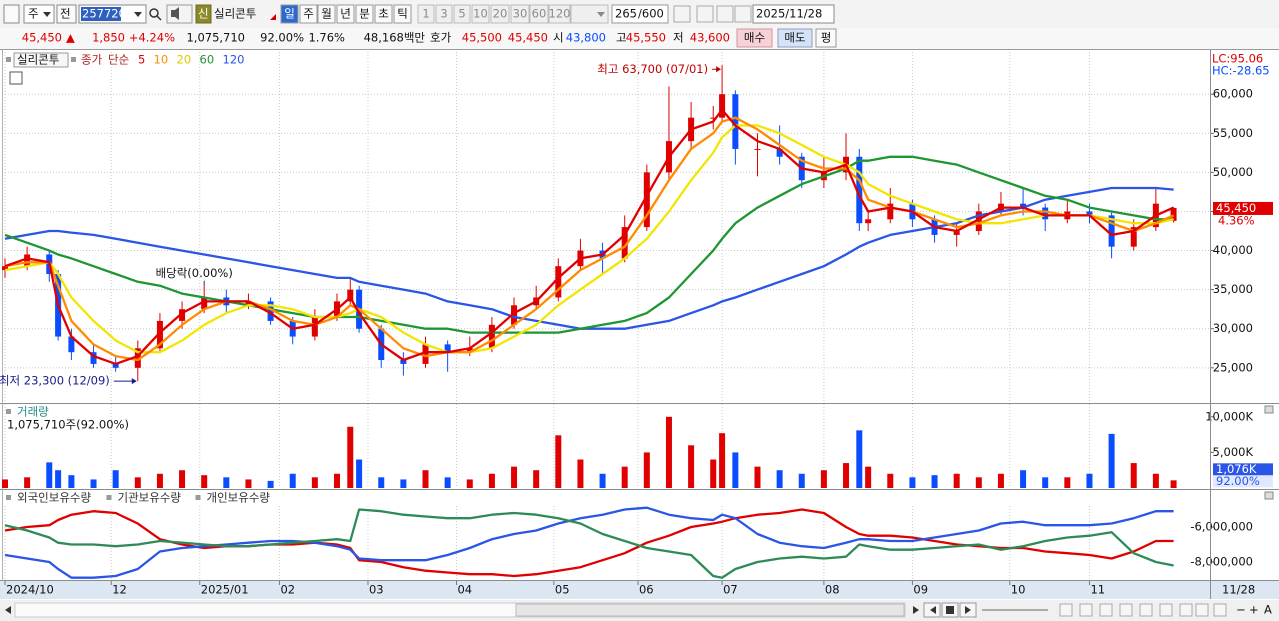 This screenshot has height=621, width=1279. Describe the element at coordinates (1233, 289) in the screenshot. I see `y-tick-label: 35,000` at that location.